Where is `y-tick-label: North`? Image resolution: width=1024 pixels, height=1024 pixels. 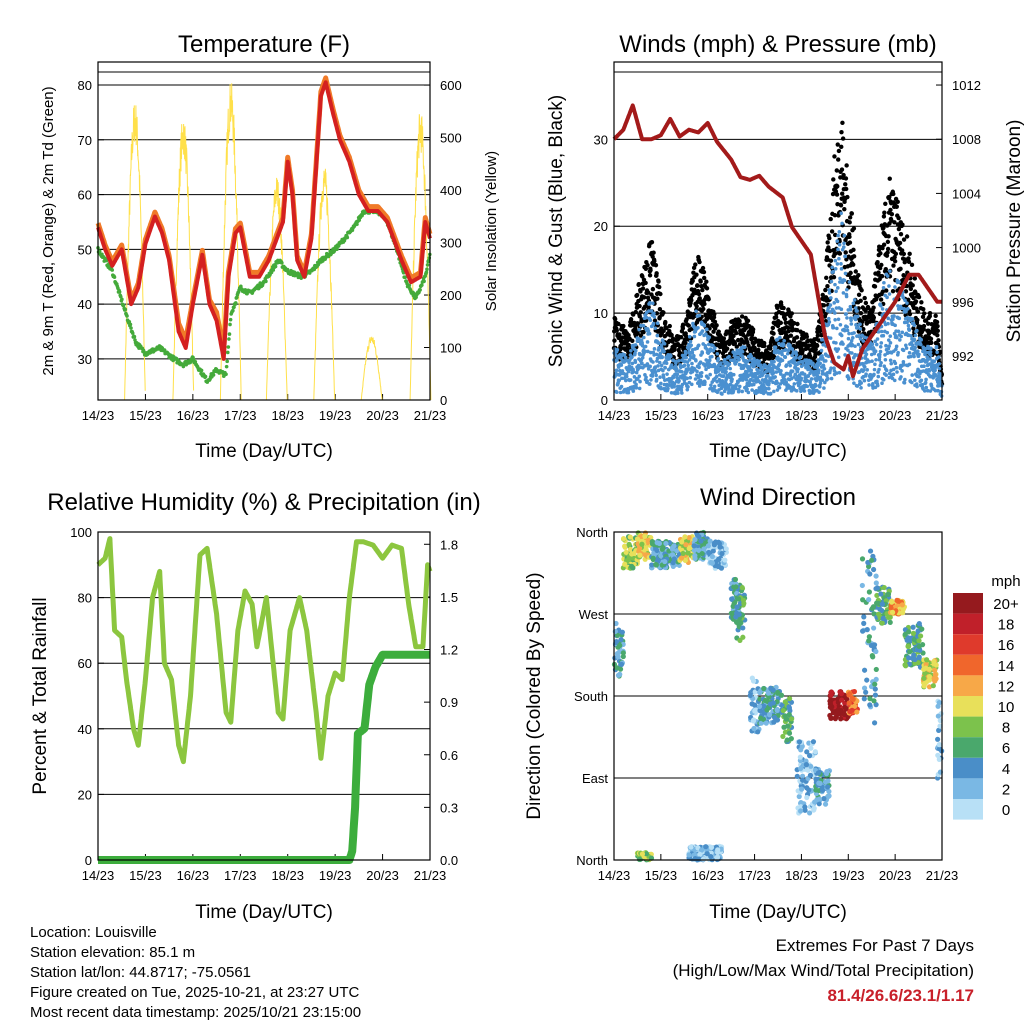 y-tick-label: North is located at coordinates (592, 532).